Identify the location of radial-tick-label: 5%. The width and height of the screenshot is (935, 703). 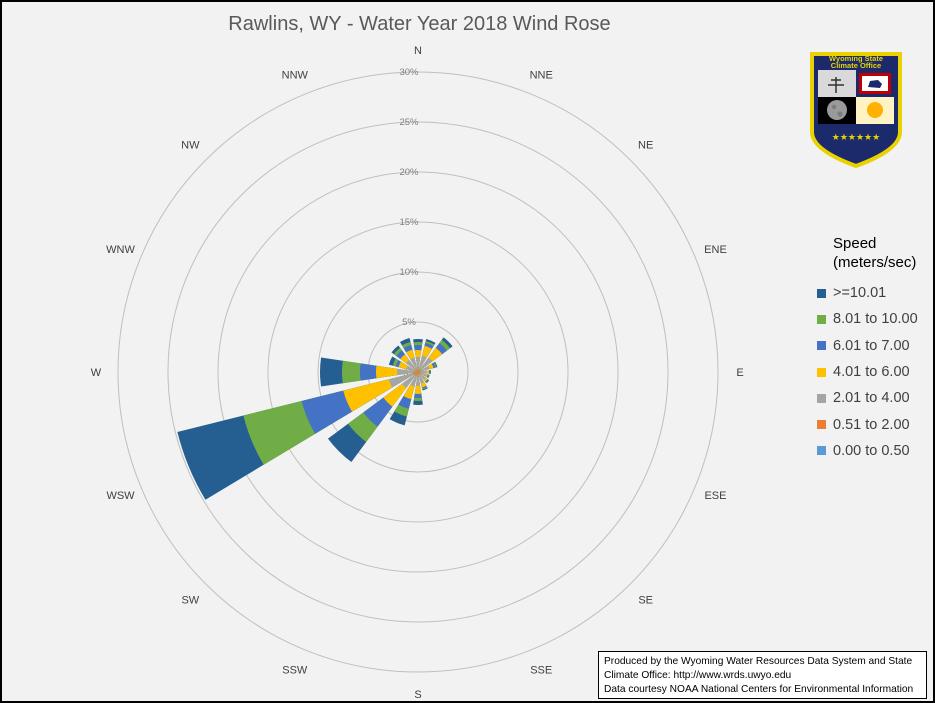
(409, 322).